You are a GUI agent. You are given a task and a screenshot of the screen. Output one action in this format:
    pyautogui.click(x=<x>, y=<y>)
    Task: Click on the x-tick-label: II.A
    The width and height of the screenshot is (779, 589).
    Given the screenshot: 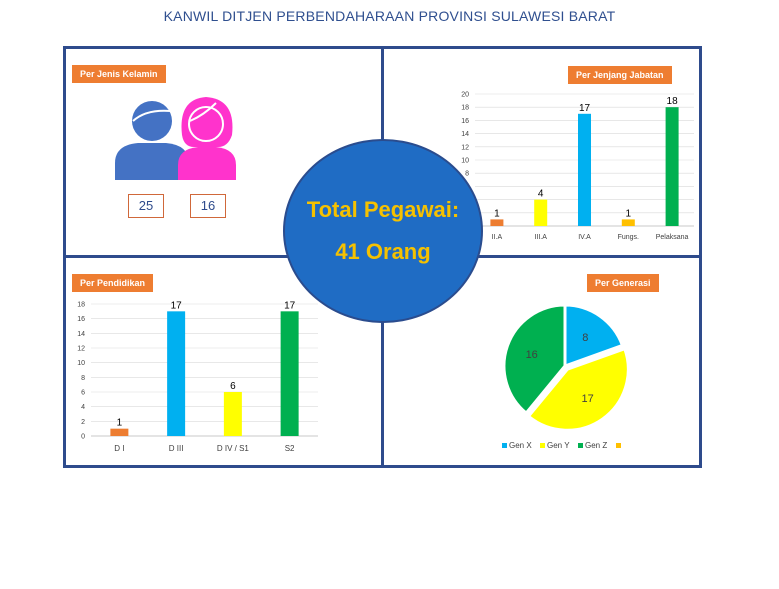 What is the action you would take?
    pyautogui.click(x=497, y=237)
    